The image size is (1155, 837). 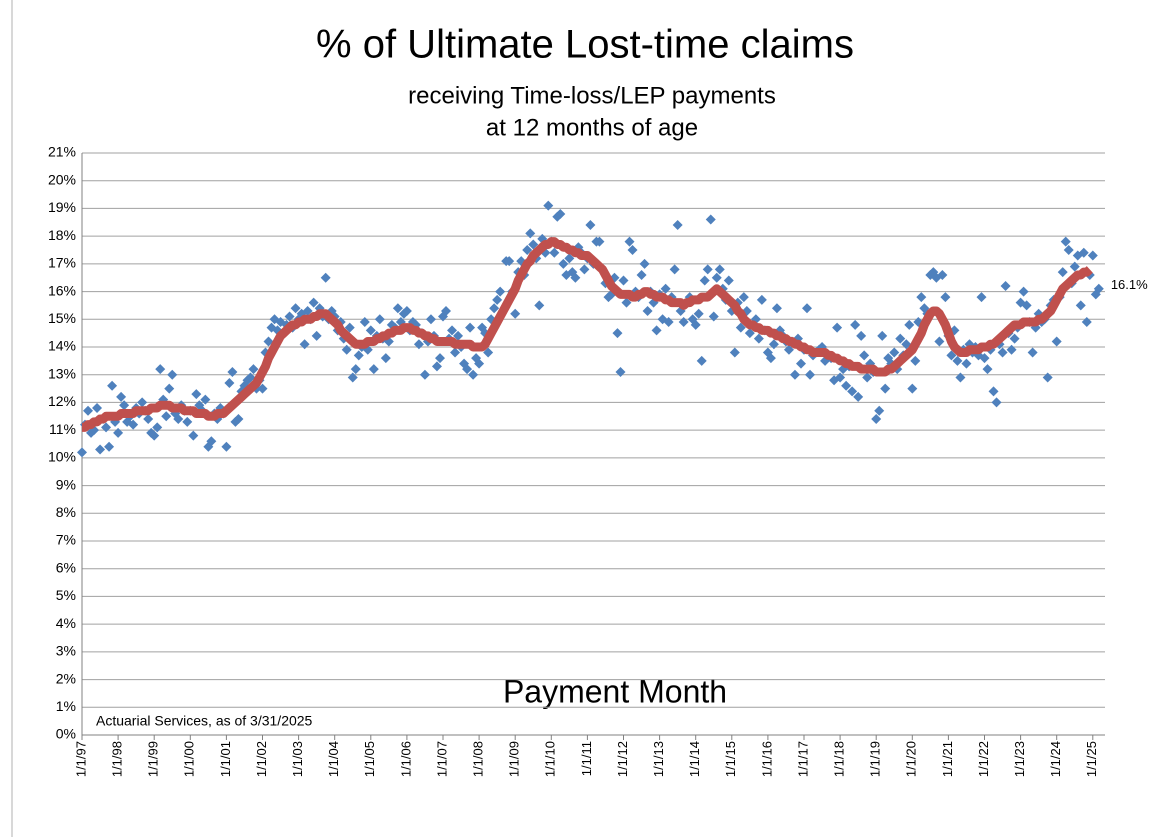 I want to click on x-tick-label: 1/1/22, so click(x=983, y=759).